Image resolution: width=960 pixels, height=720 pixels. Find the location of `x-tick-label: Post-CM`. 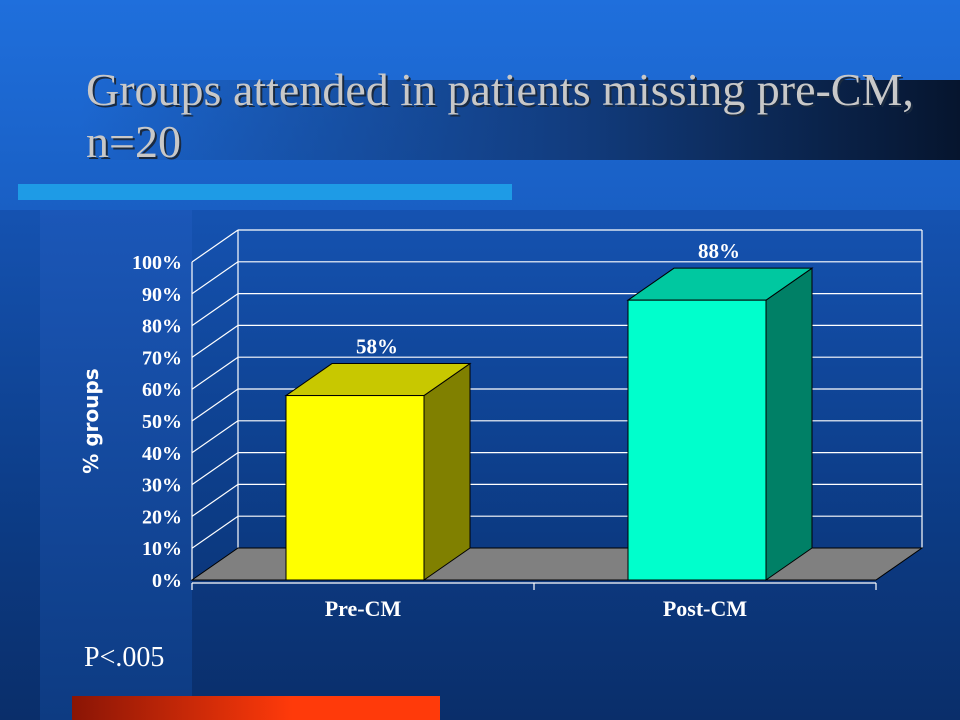

x-tick-label: Post-CM is located at coordinates (705, 608).